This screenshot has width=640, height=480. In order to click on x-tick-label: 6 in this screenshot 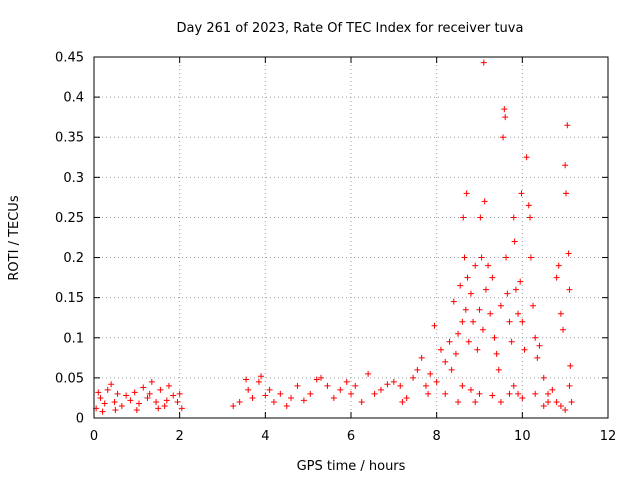, I will do `click(351, 436)`.